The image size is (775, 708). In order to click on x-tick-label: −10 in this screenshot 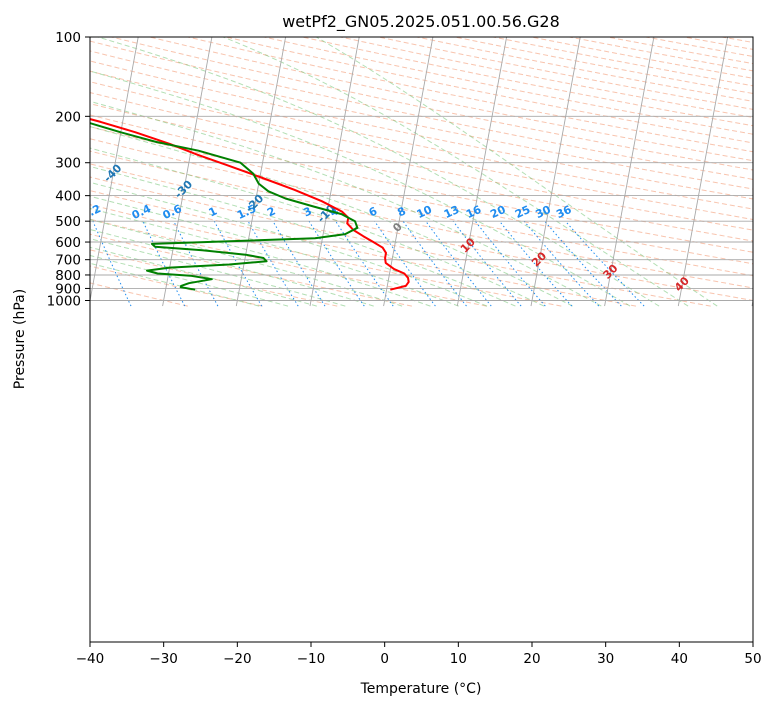, I will do `click(311, 659)`.